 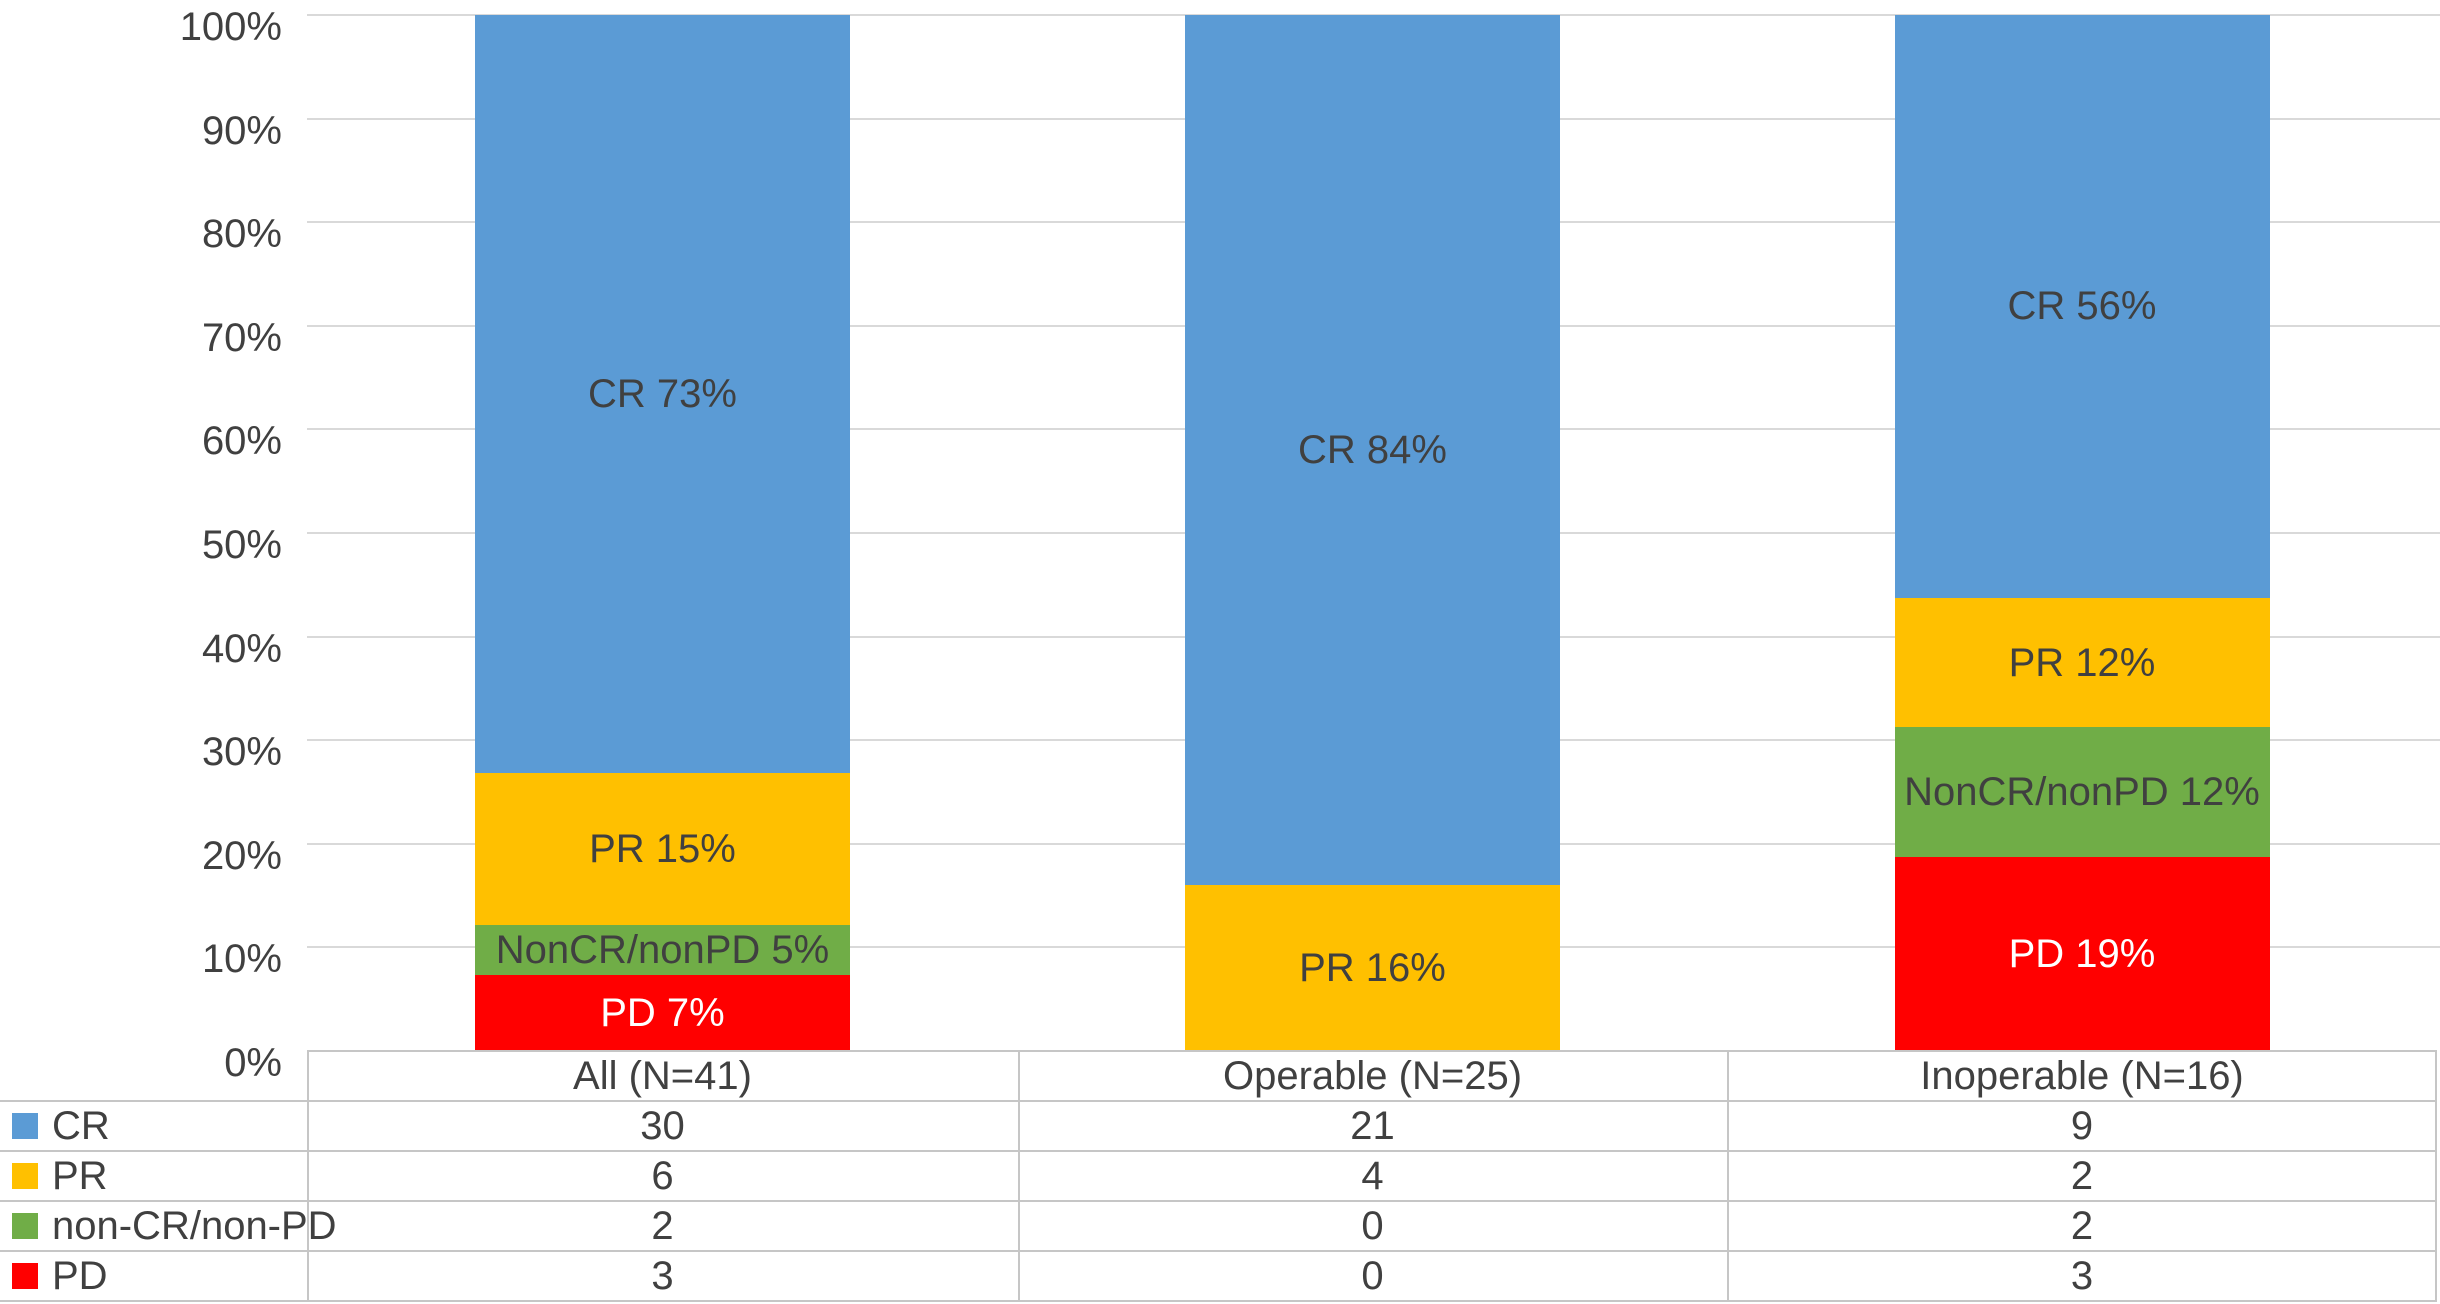 I want to click on legend-row-pd: PD, so click(x=153, y=1276).